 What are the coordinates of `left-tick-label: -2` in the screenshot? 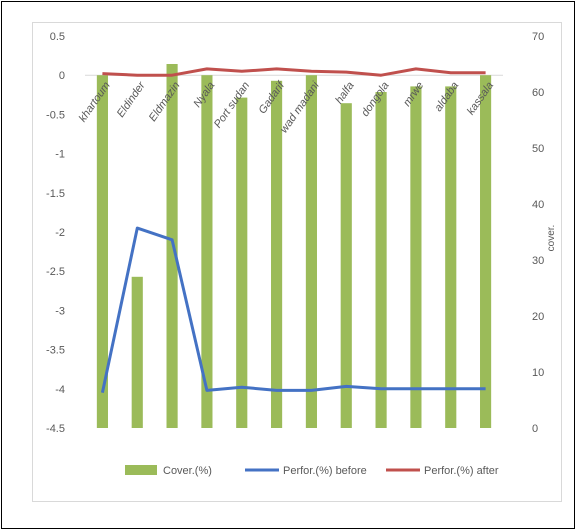 It's located at (60, 233).